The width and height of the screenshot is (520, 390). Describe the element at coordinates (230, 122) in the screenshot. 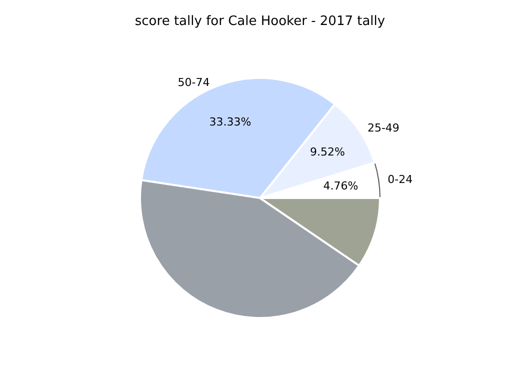

I see `data-label: 33.33%` at that location.